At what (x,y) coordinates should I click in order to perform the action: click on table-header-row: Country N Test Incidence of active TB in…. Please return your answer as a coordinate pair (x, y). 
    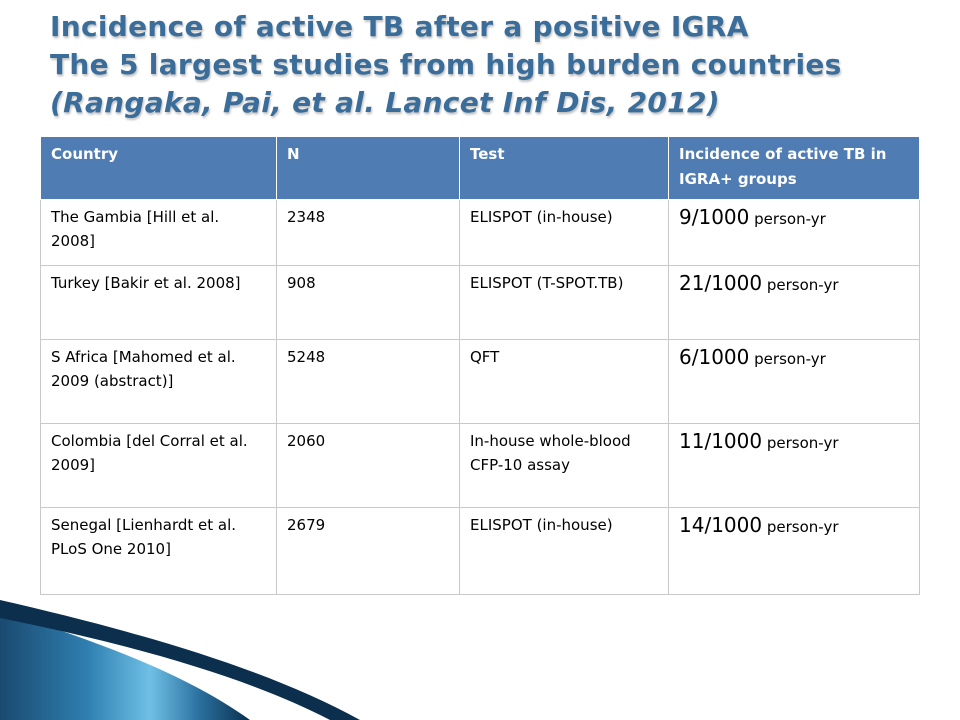
    Looking at the image, I should click on (480, 168).